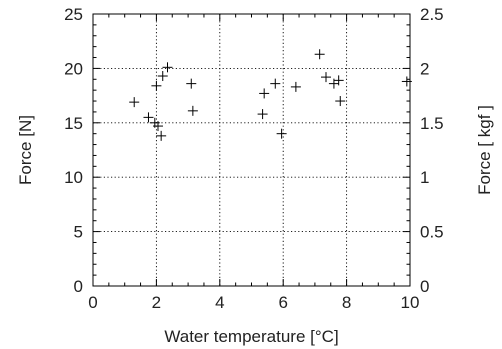 The width and height of the screenshot is (502, 349). I want to click on y-tick-label: 25, so click(73, 14).